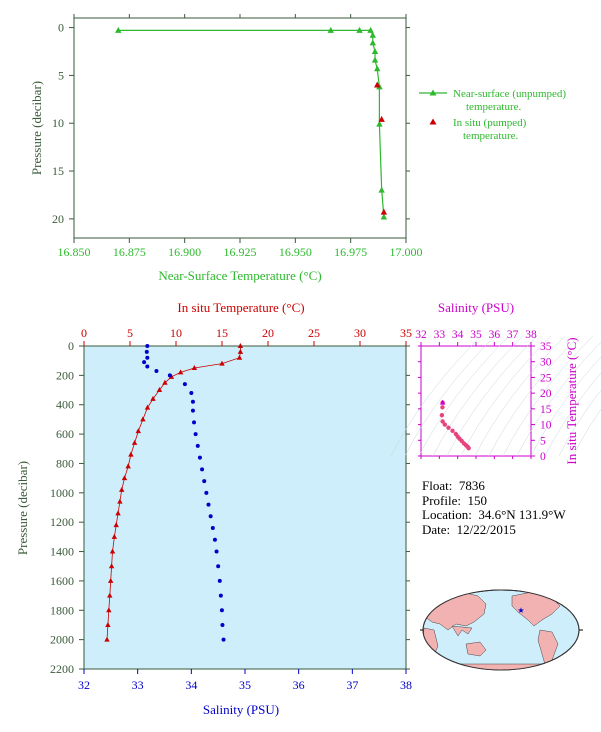 This screenshot has height=732, width=601. Describe the element at coordinates (62, 522) in the screenshot. I see `pressure-y-tick-label: 1200` at that location.